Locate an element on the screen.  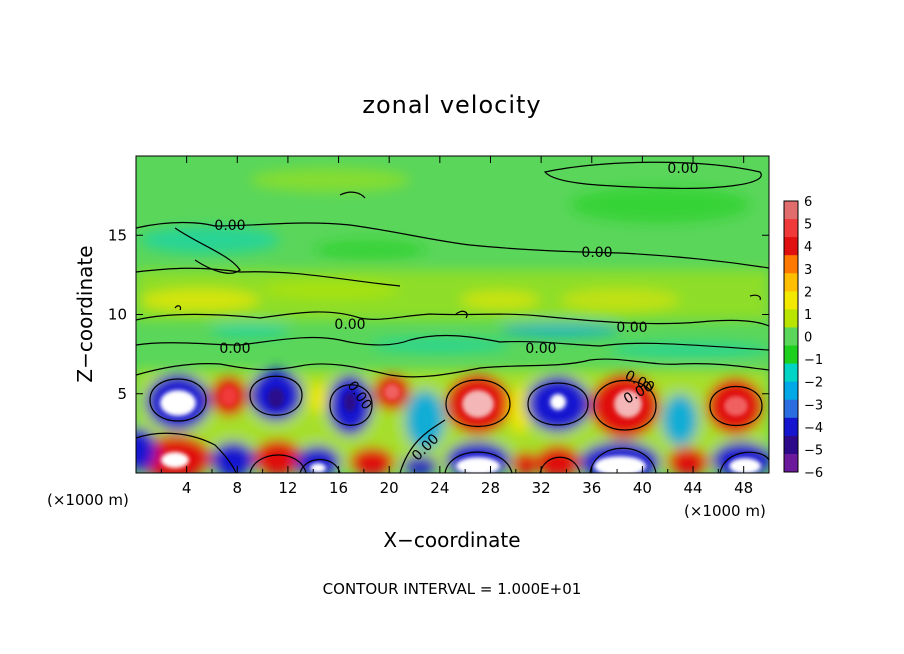
colorbar-label: 4 is located at coordinates (808, 247).